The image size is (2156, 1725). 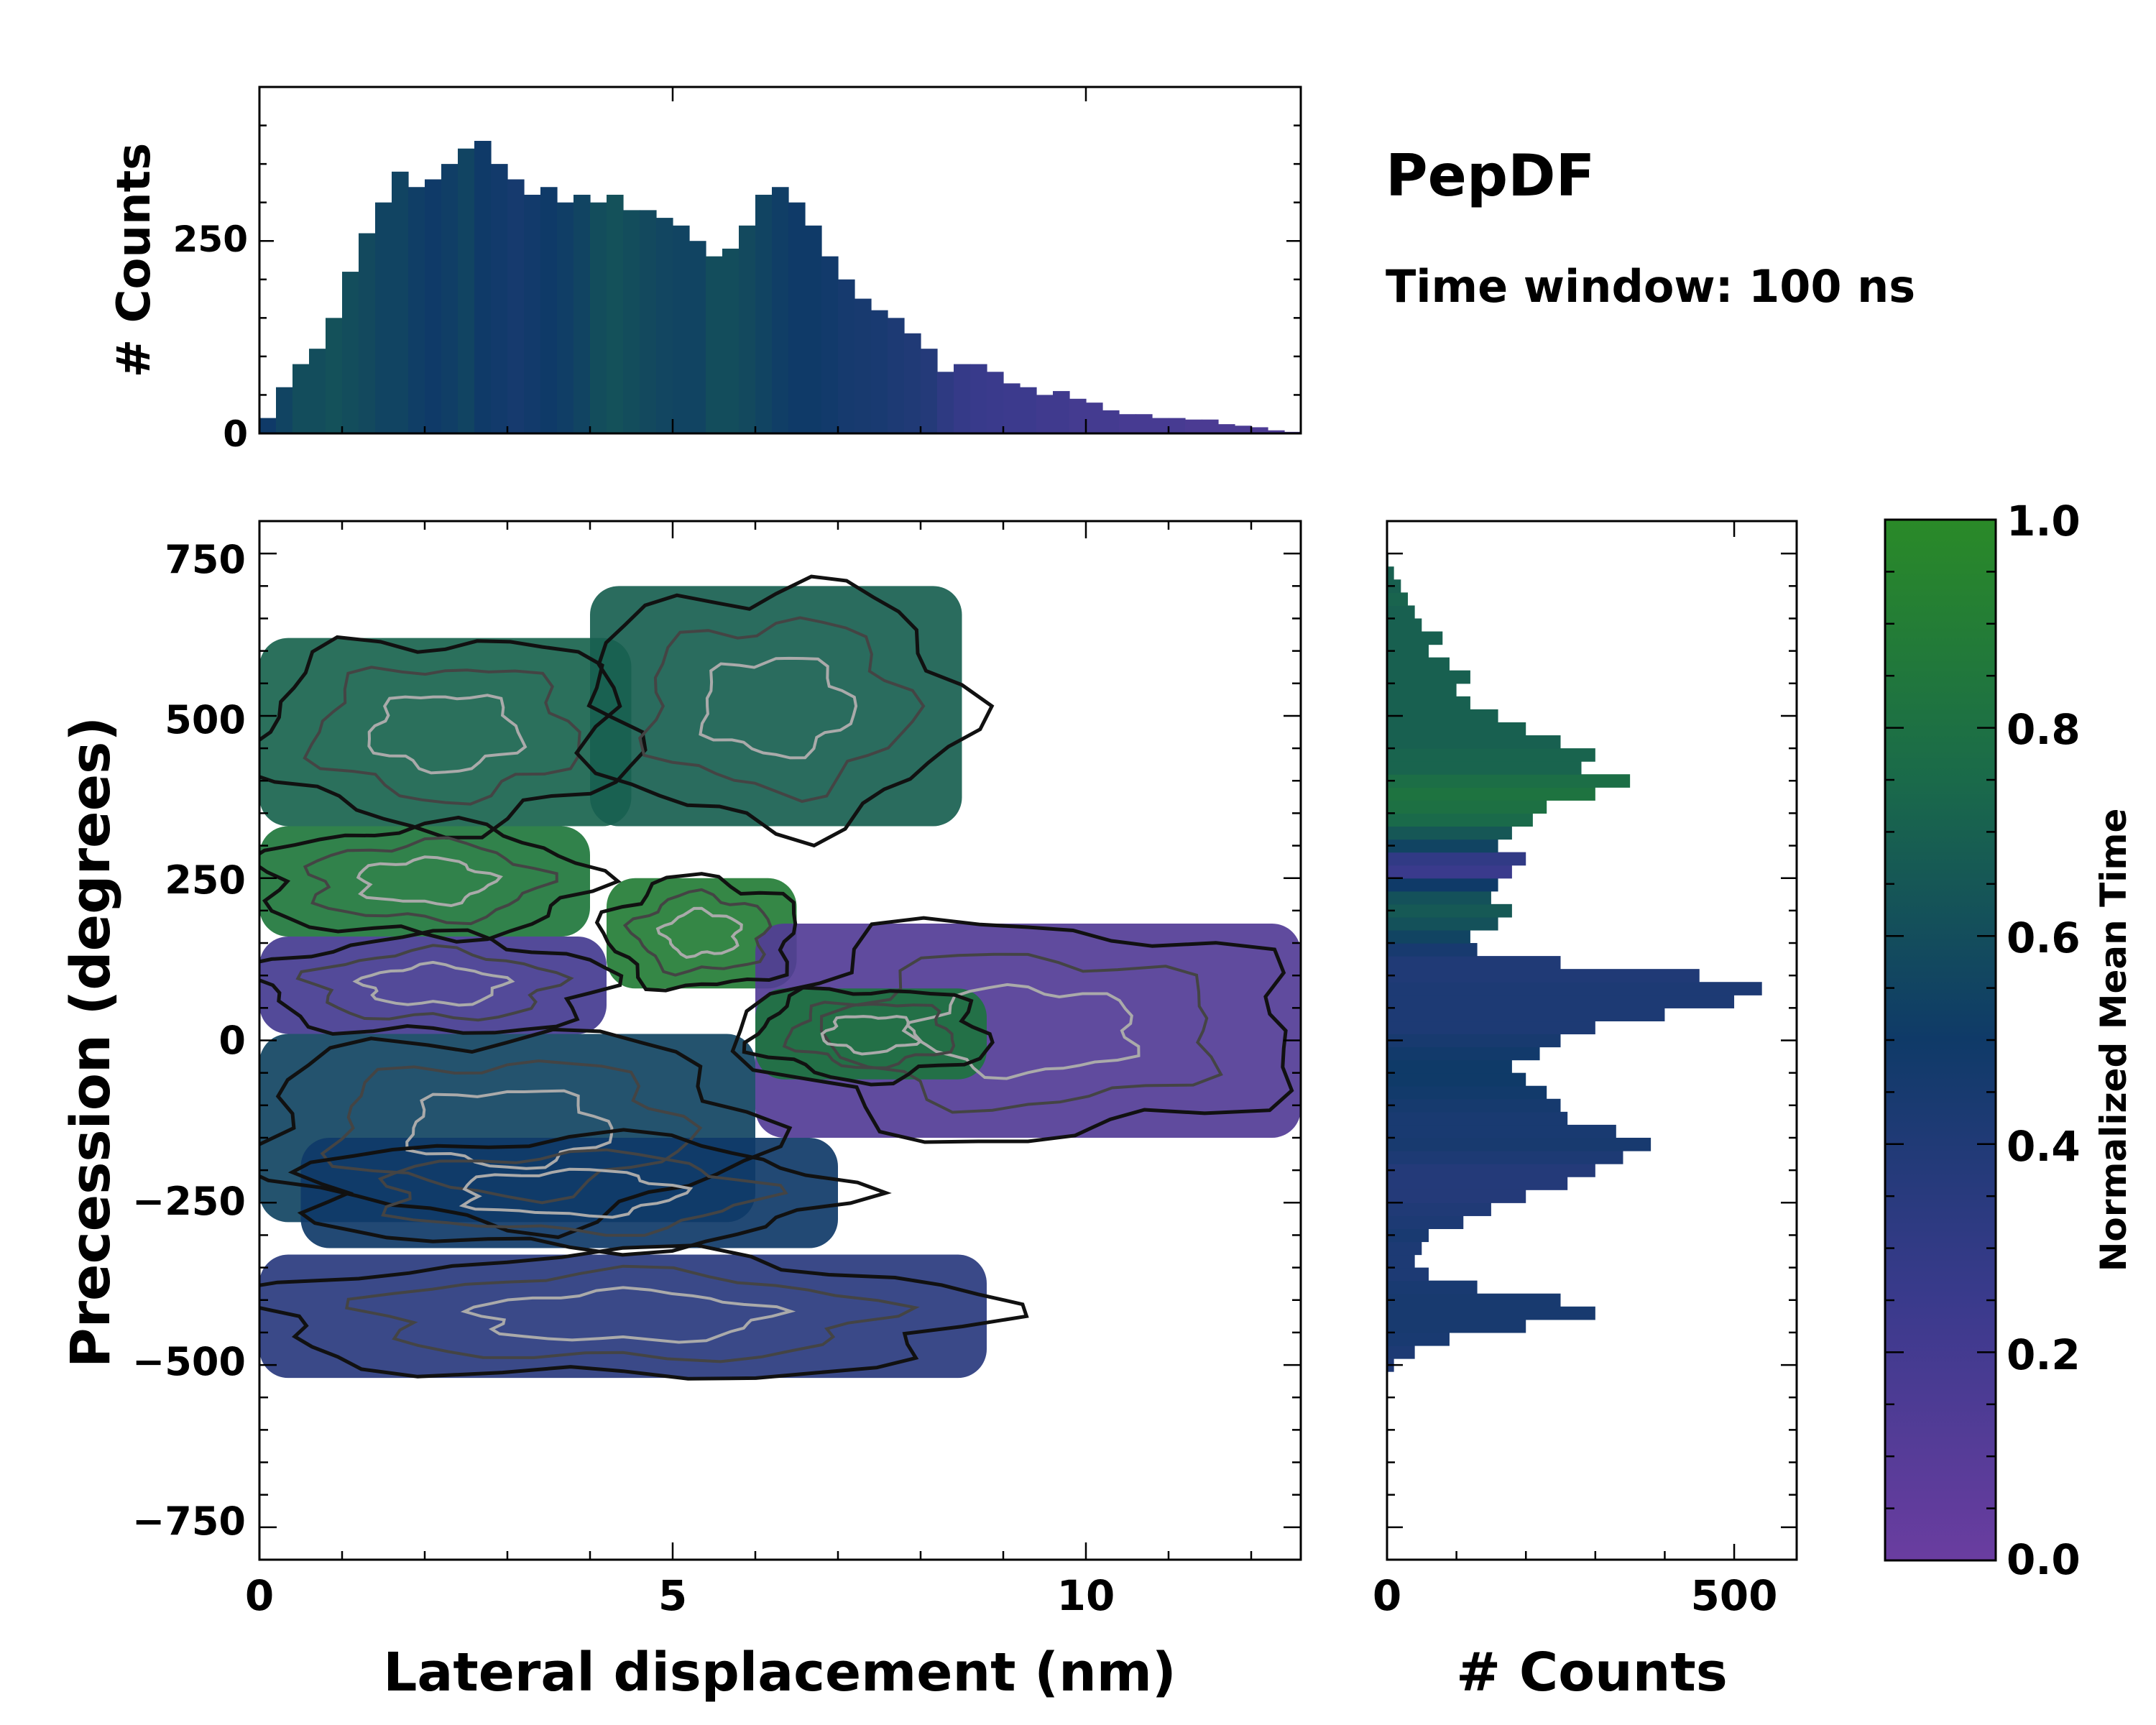 What do you see at coordinates (2044, 1146) in the screenshot?
I see `colorbar-tick-0-4: 0.4` at bounding box center [2044, 1146].